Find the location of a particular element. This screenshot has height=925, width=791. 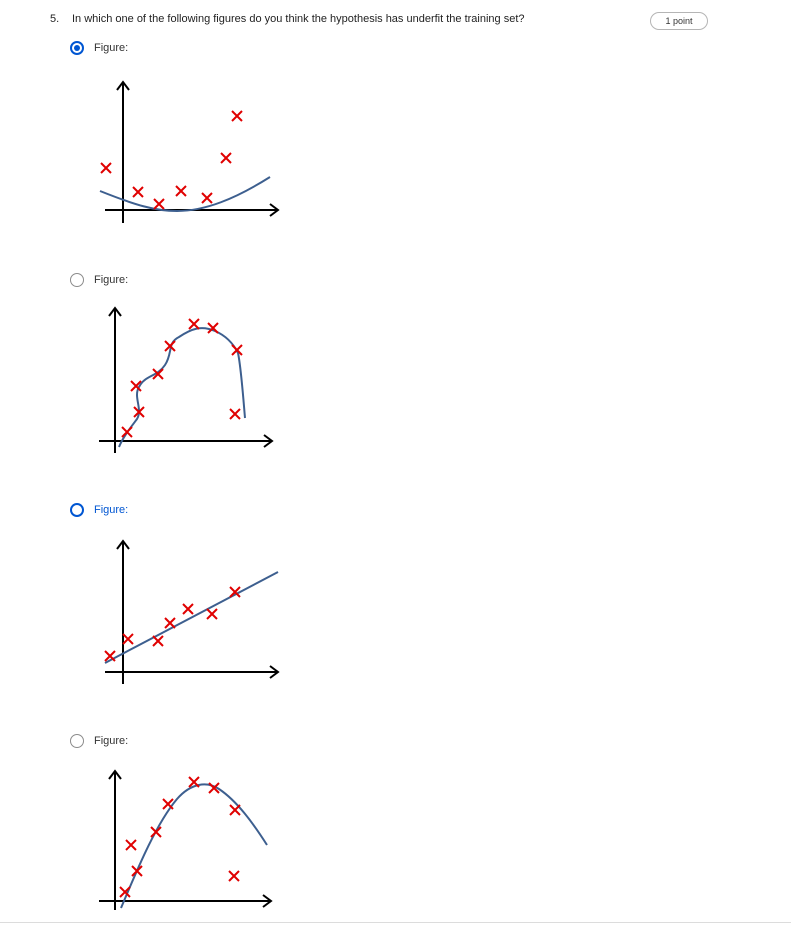

figure-3-image is located at coordinates (192, 611).